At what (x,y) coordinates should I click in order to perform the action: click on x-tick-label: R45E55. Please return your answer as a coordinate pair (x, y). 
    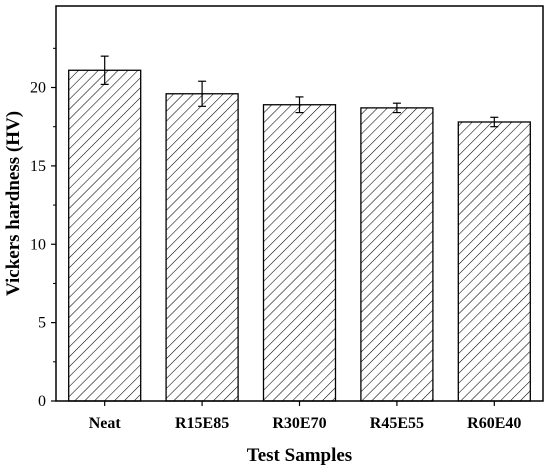
    Looking at the image, I should click on (397, 423).